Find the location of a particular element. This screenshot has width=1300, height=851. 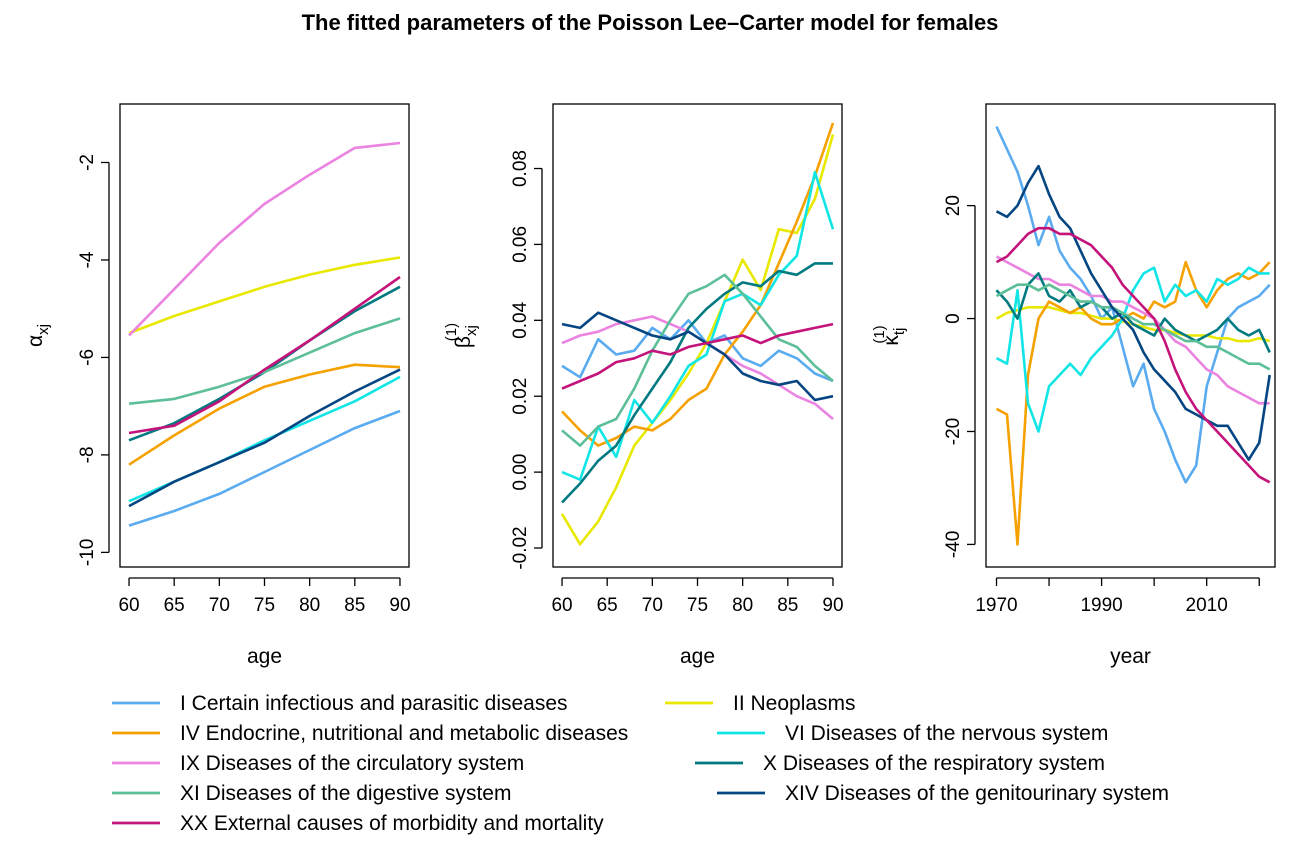

legend-item: II Neoplasms is located at coordinates (760, 703).